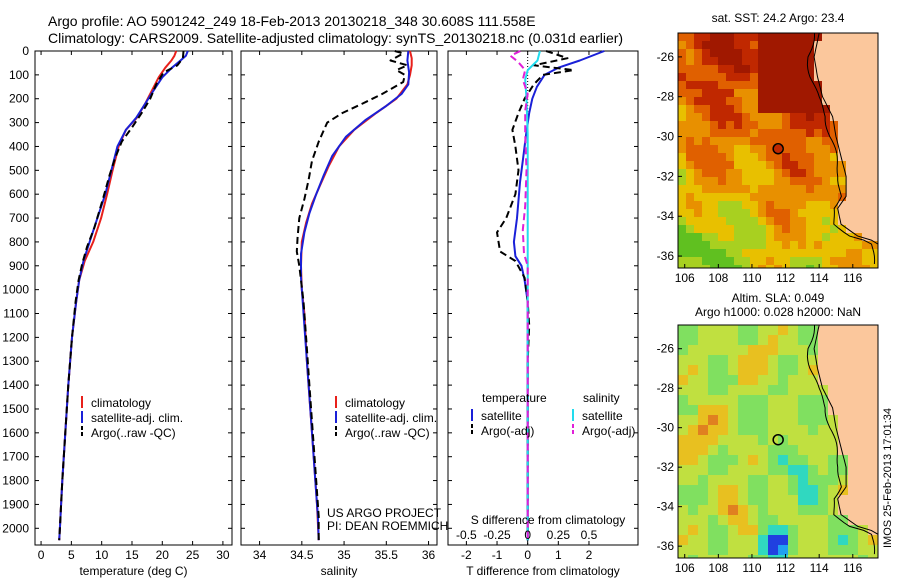  Describe the element at coordinates (778, 150) in the screenshot. I see `map-frame` at that location.